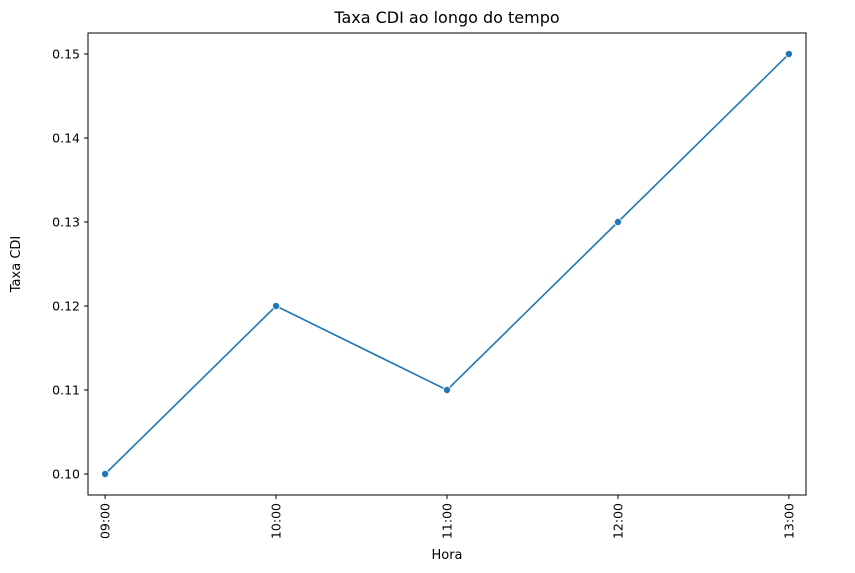  Describe the element at coordinates (447, 521) in the screenshot. I see `x-tick-label: 11:00` at that location.